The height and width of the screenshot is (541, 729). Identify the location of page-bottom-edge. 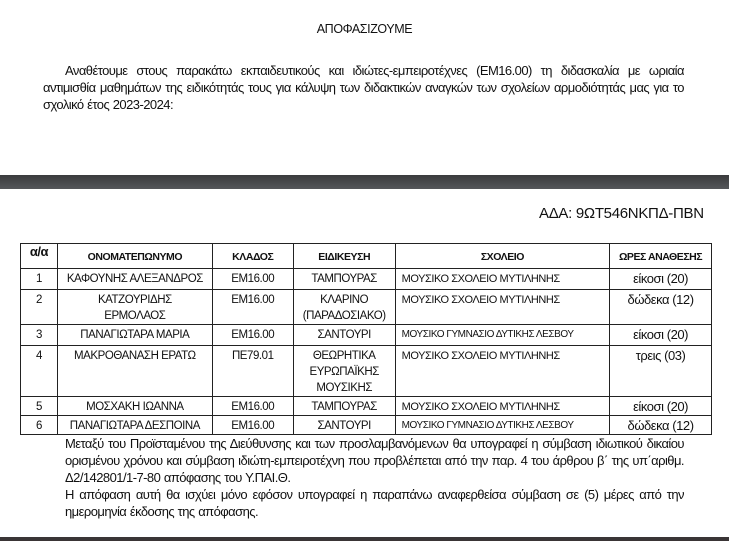
(364, 539).